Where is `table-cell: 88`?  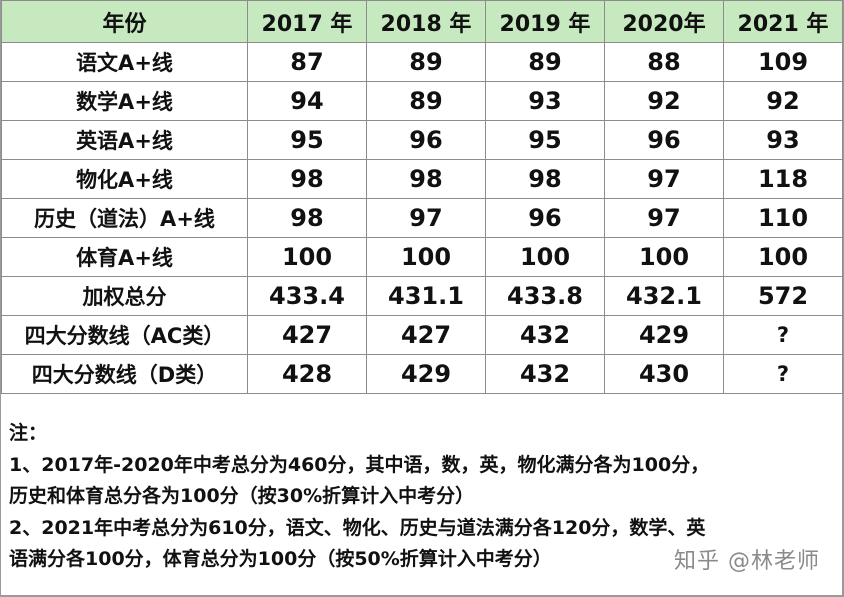
table-cell: 88 is located at coordinates (664, 62).